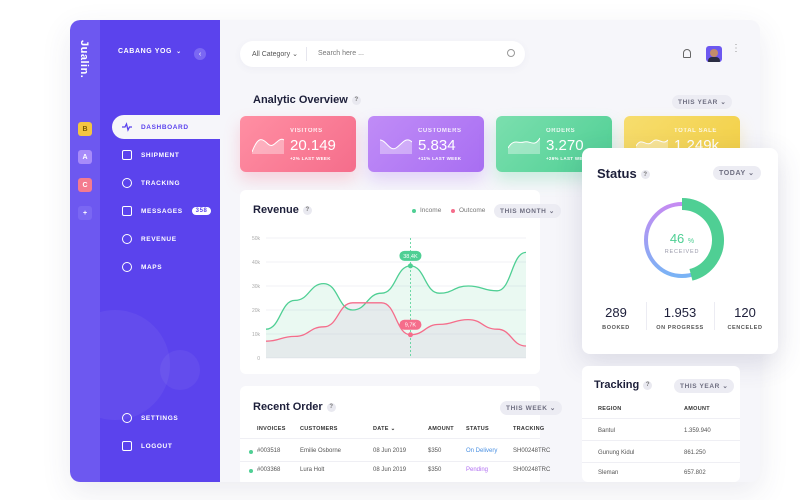  I want to click on sidebar-item-settings: SETTINGS, so click(166, 418).